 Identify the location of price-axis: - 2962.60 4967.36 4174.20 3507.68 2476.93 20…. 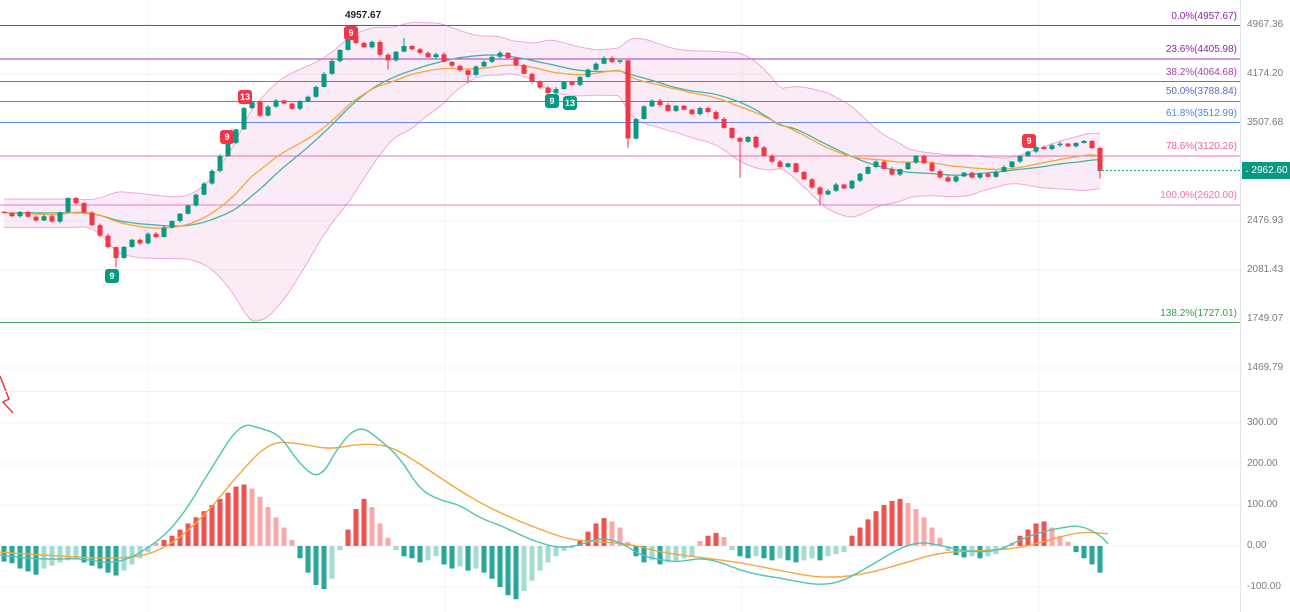
(1265, 306).